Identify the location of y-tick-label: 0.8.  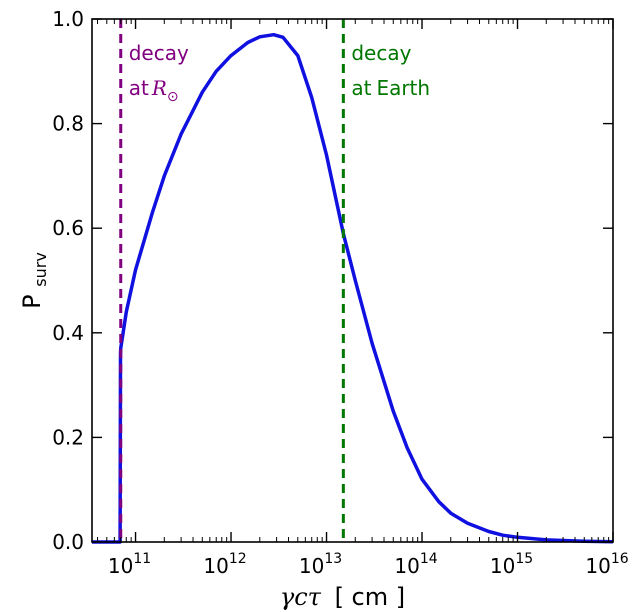
(68, 124).